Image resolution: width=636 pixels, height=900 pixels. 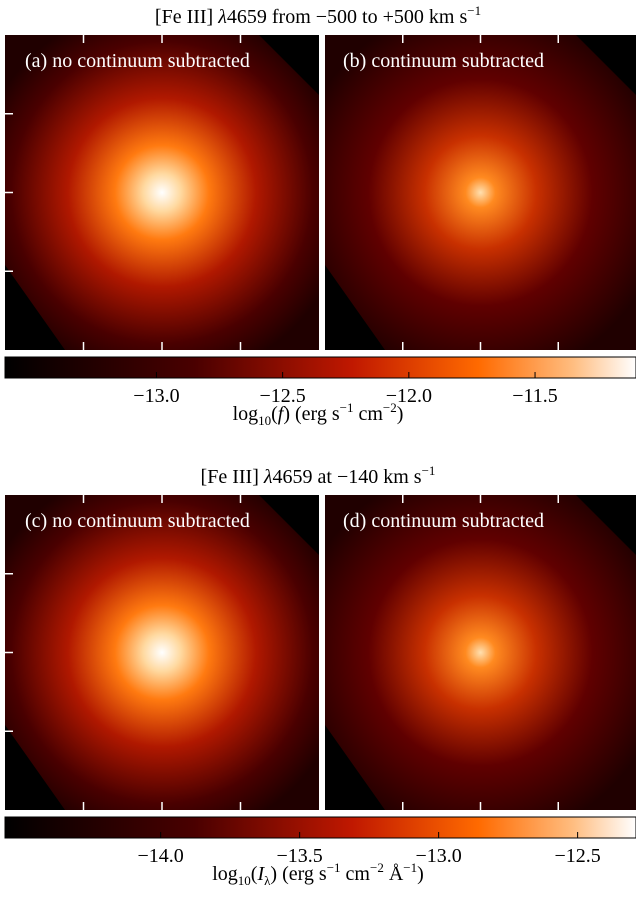 I want to click on text-segment: 4659 from −500 to +500 km s, so click(x=347, y=17).